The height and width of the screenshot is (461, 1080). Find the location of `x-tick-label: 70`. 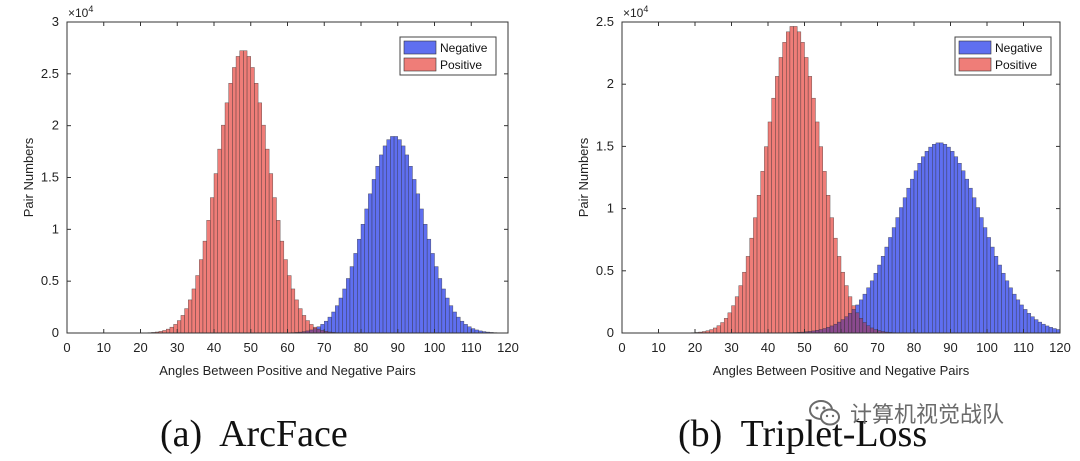

x-tick-label: 70 is located at coordinates (324, 347).